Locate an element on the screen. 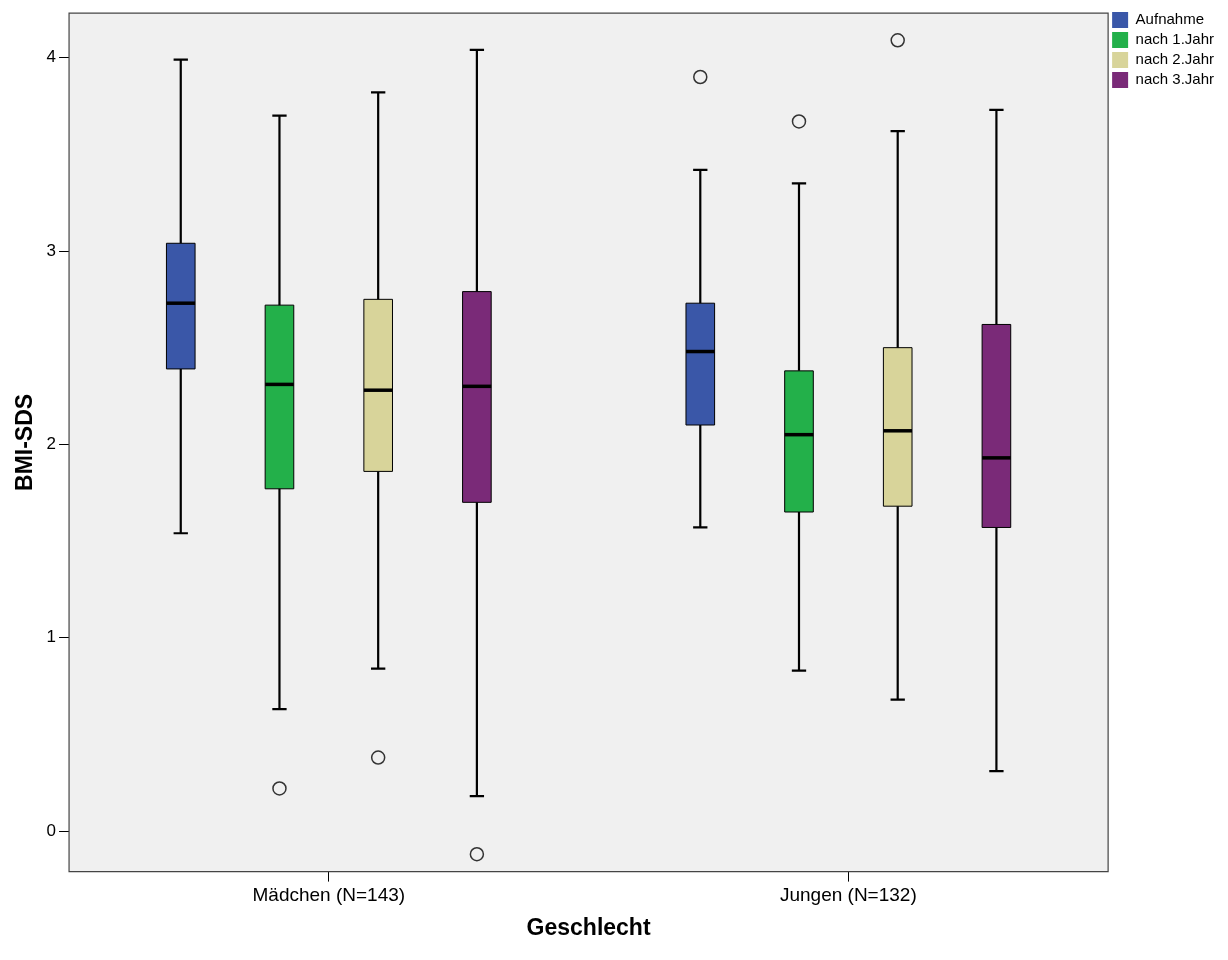 The image size is (1228, 960). x-tick-label: Mädchen (N=143) is located at coordinates (329, 895).